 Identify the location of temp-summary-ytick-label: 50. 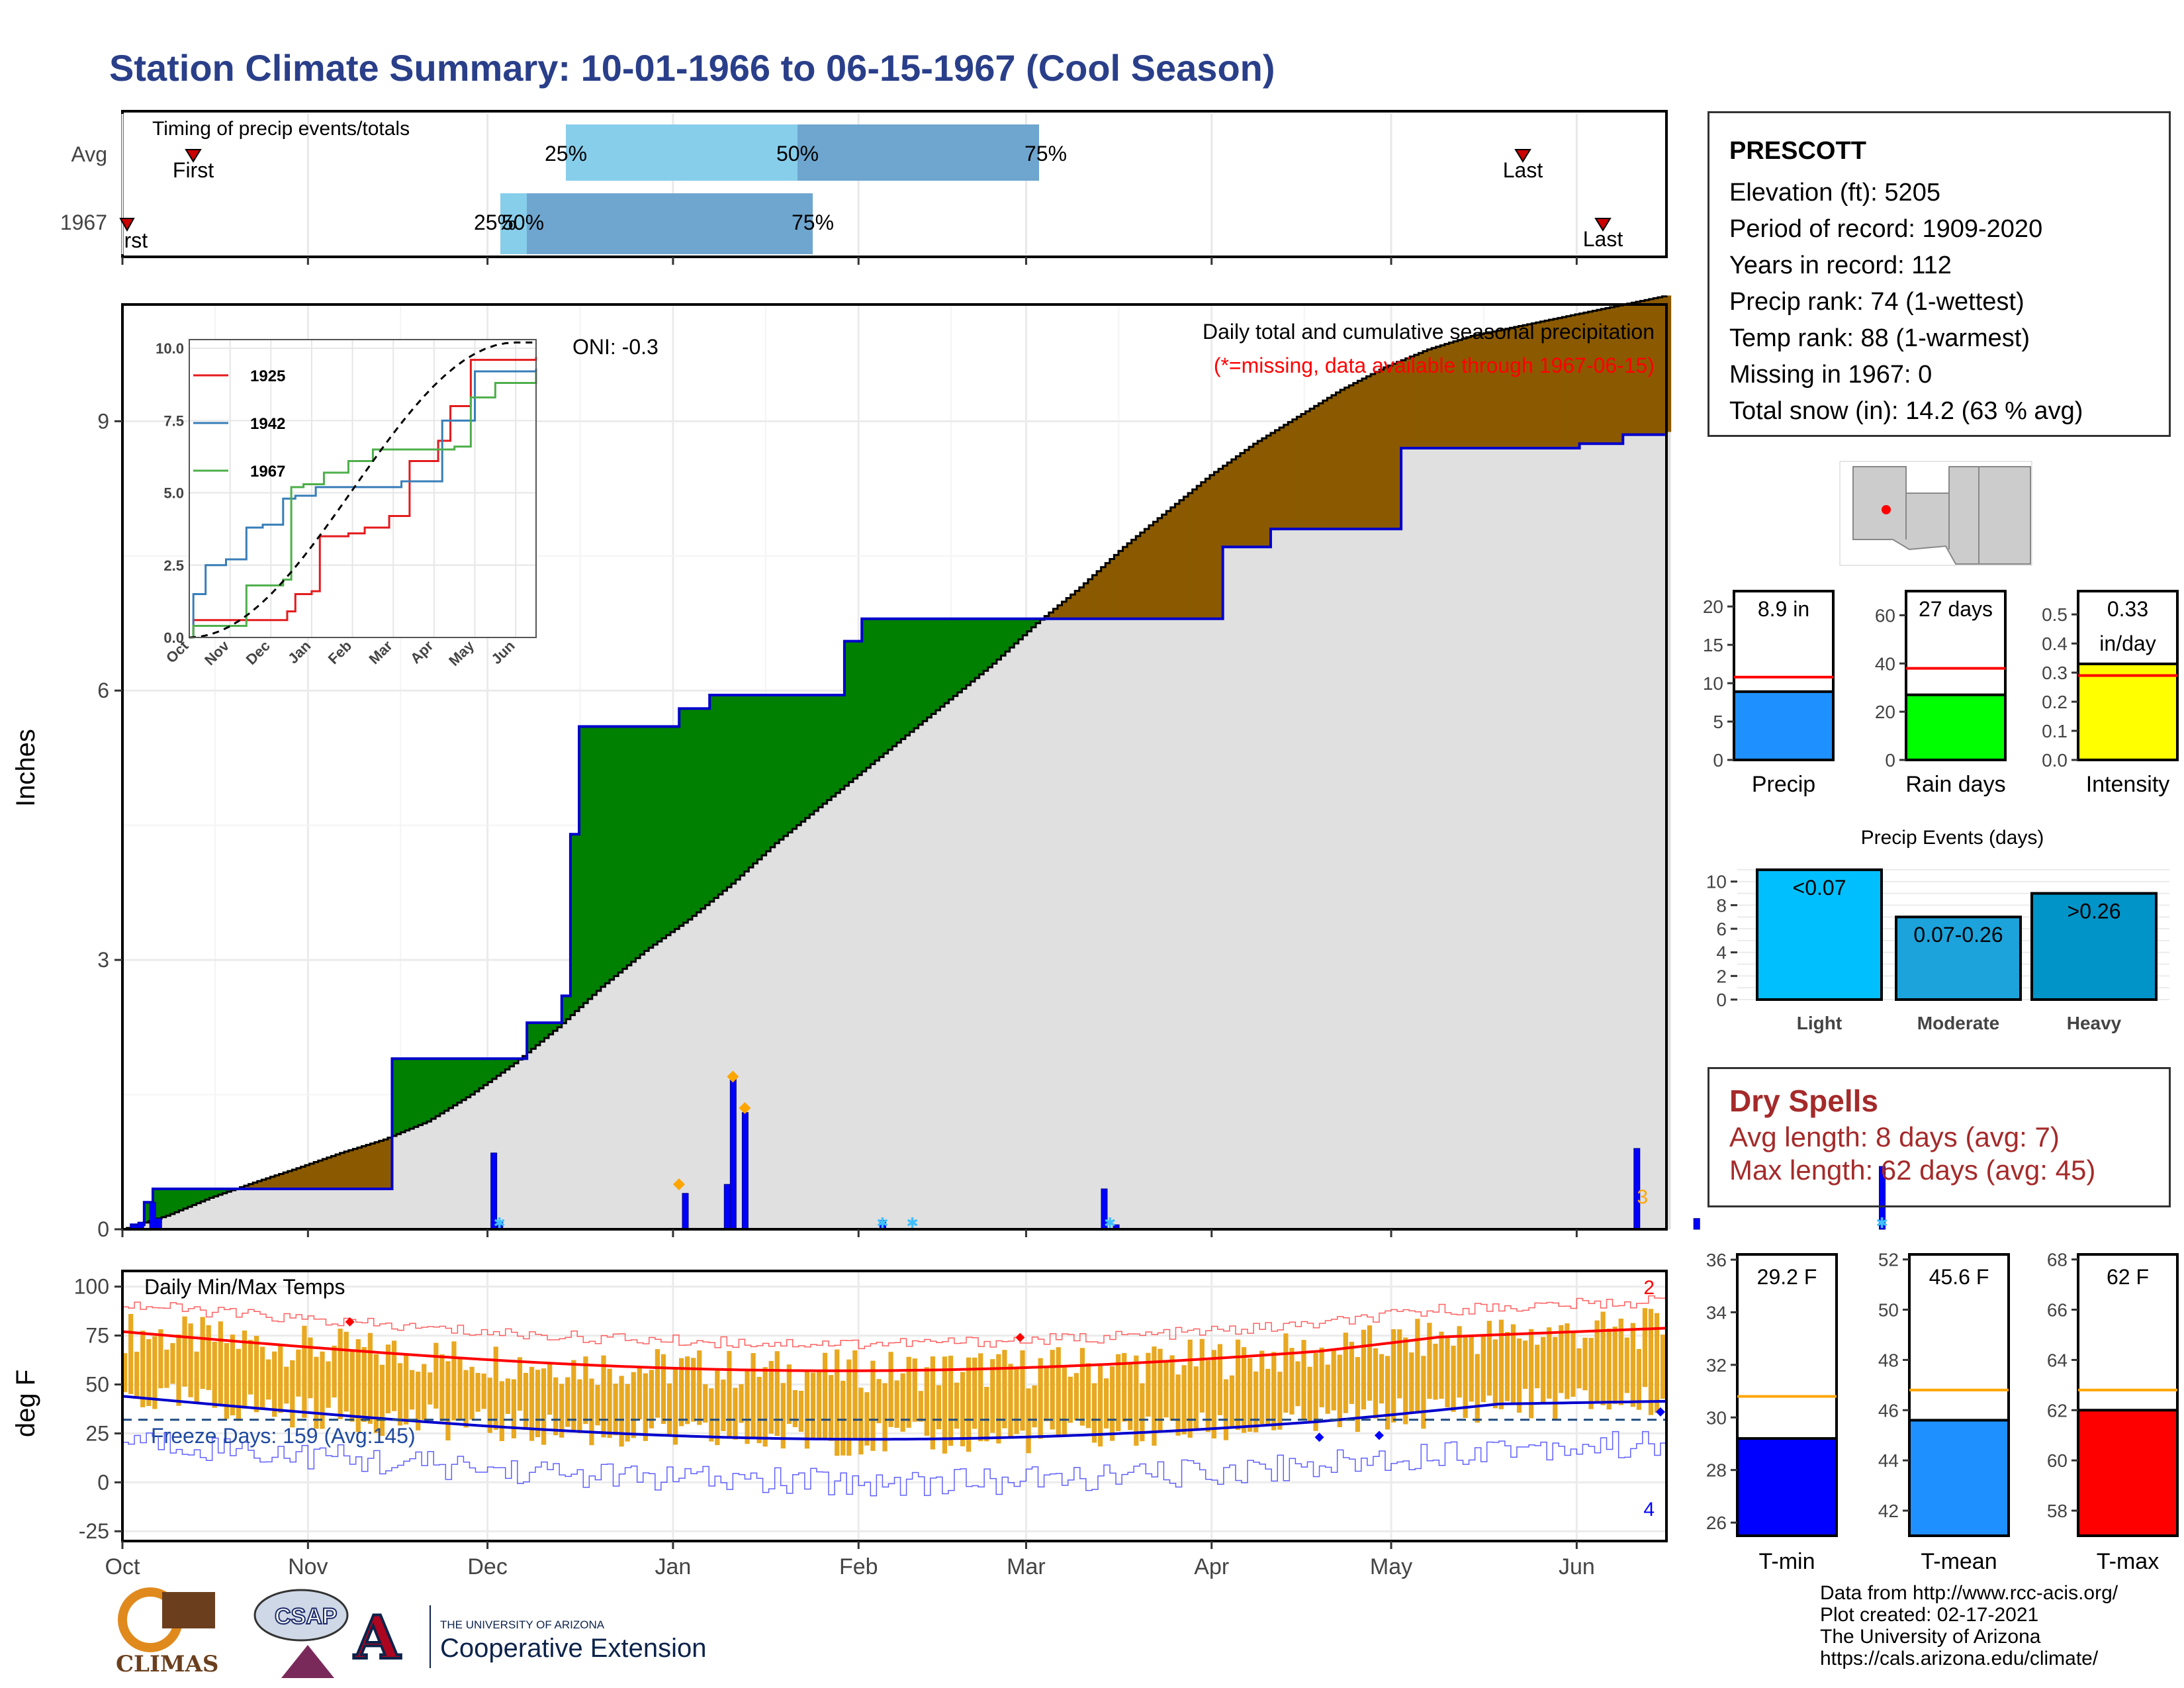
(1888, 1309).